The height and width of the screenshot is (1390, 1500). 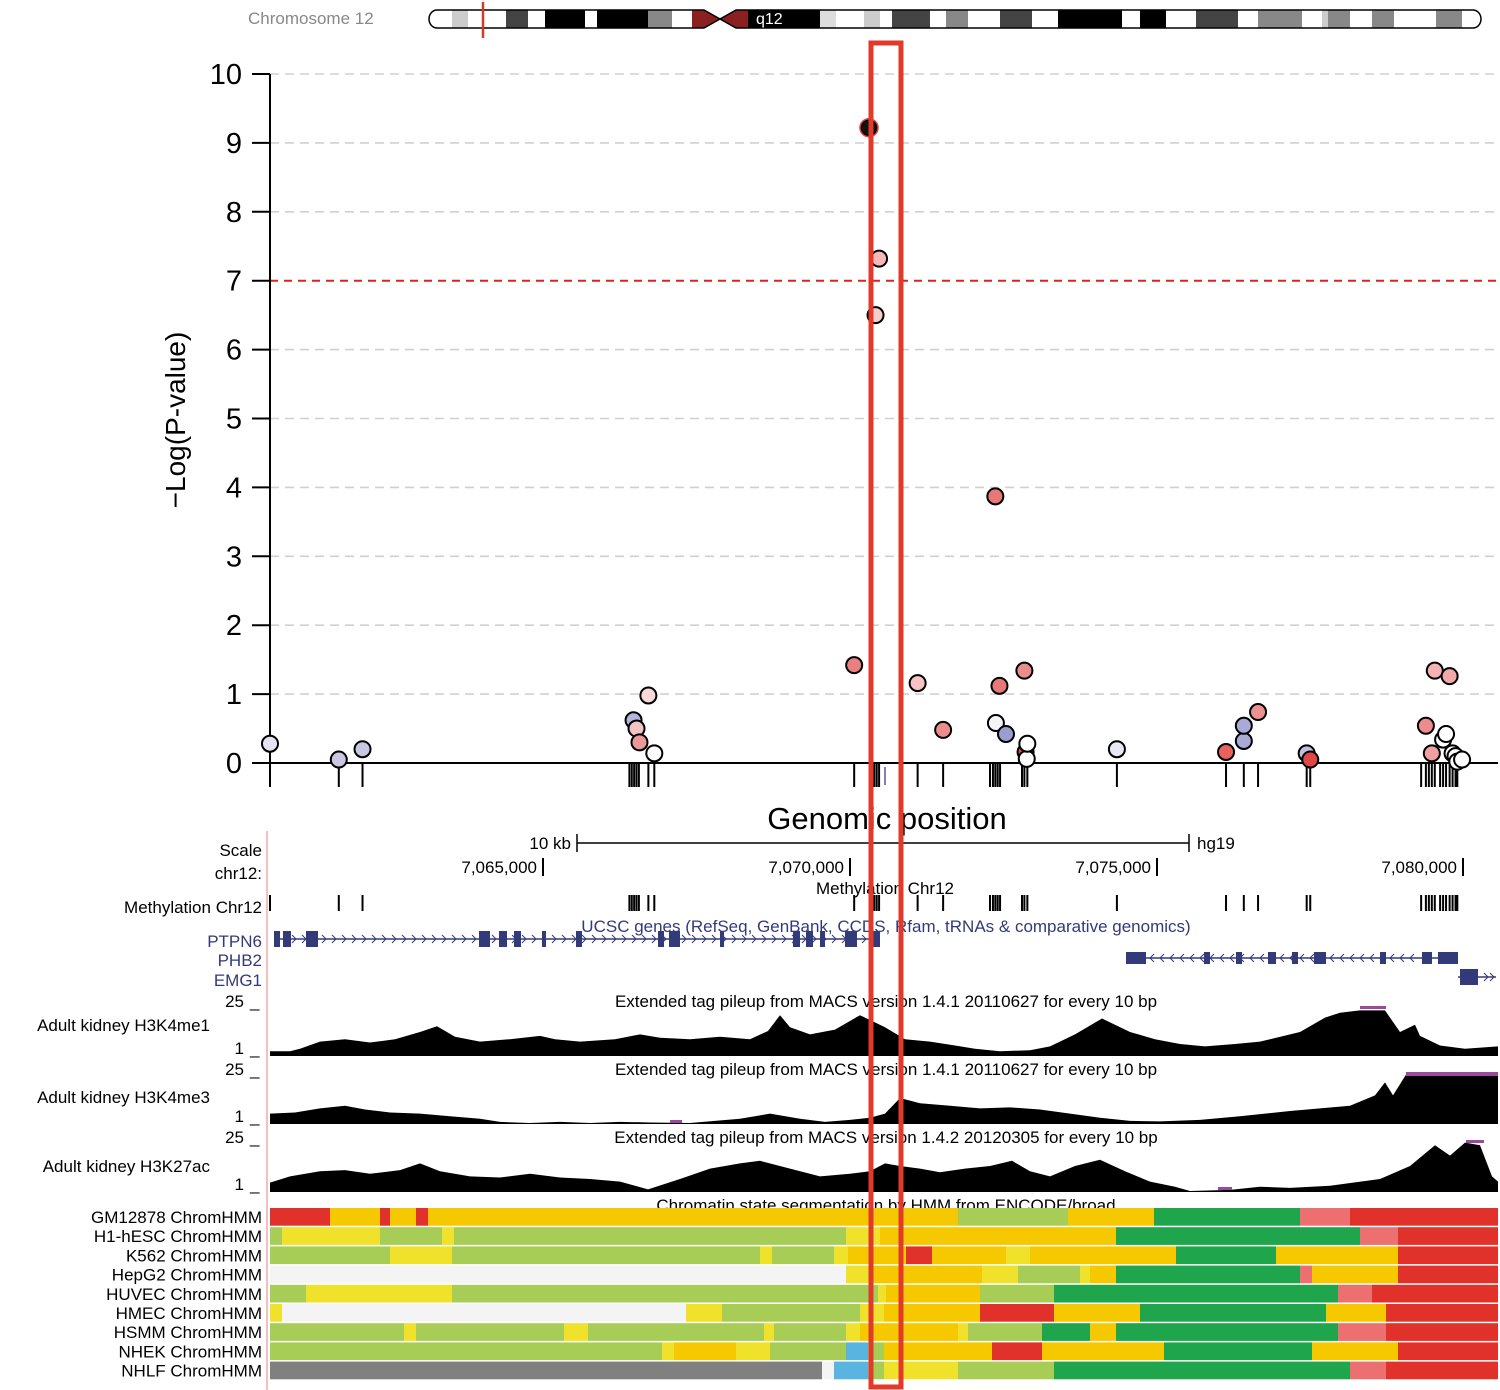 What do you see at coordinates (1216, 843) in the screenshot?
I see `assembly-label: hg19` at bounding box center [1216, 843].